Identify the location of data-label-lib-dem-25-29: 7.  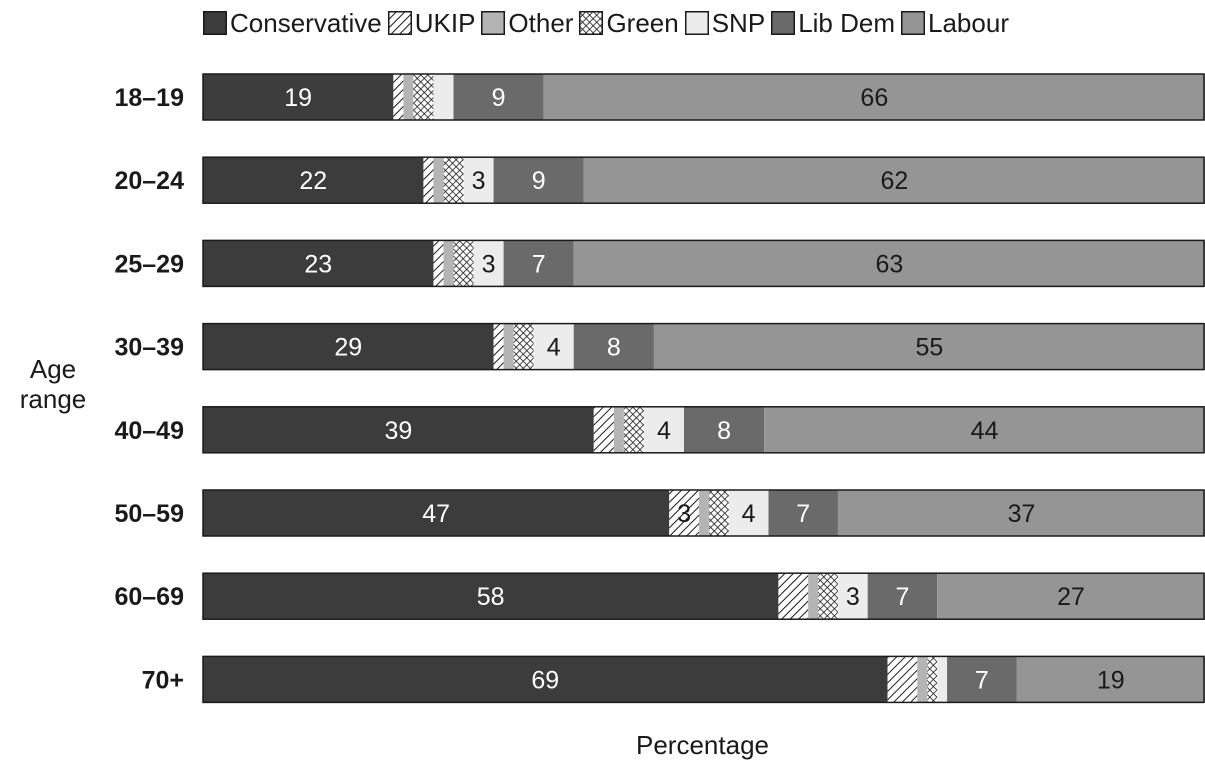
(539, 264).